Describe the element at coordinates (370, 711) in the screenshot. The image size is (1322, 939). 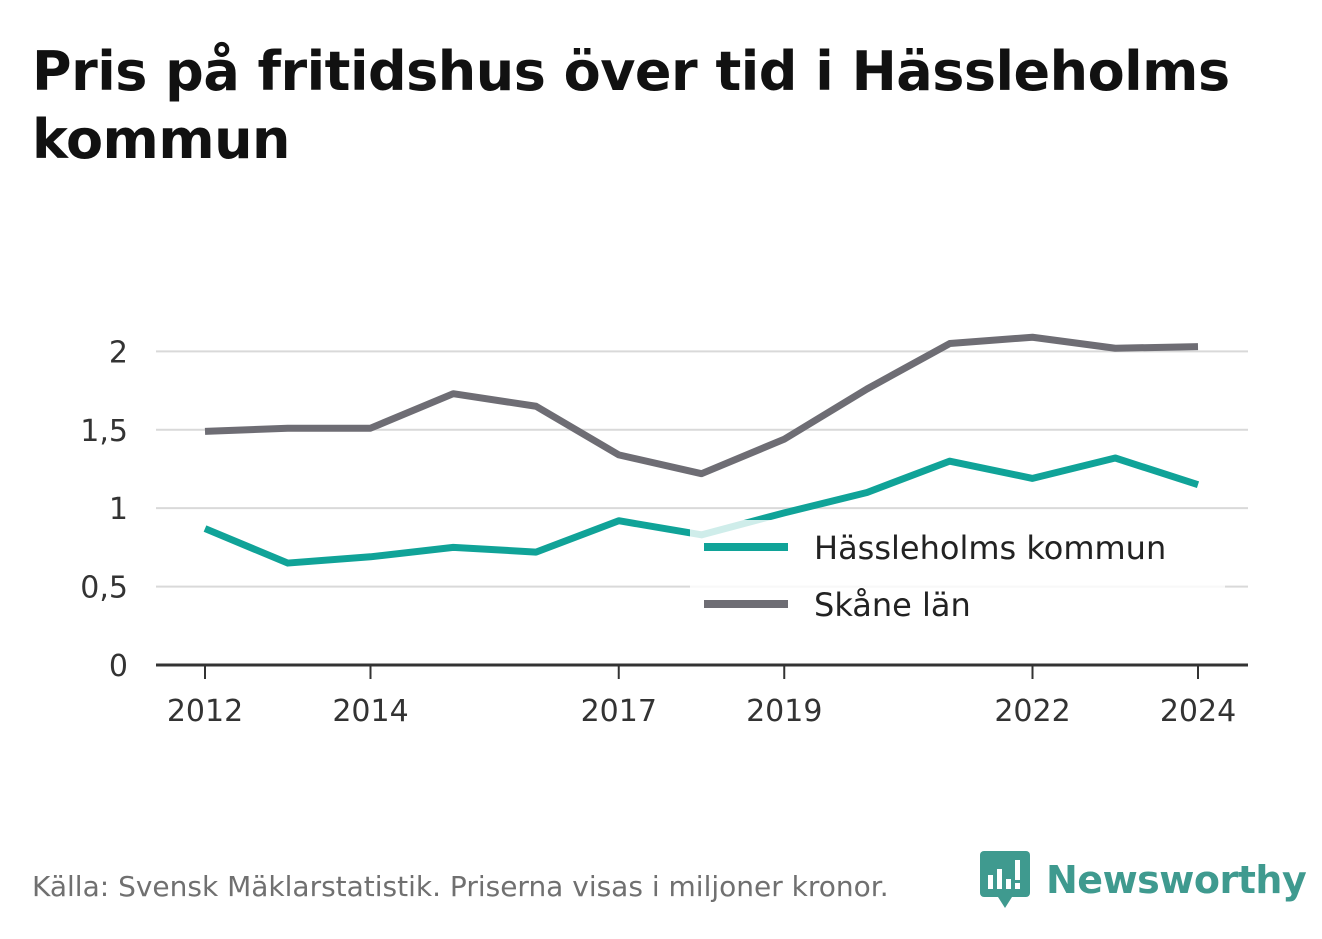
I see `x-tick-label: 2014` at that location.